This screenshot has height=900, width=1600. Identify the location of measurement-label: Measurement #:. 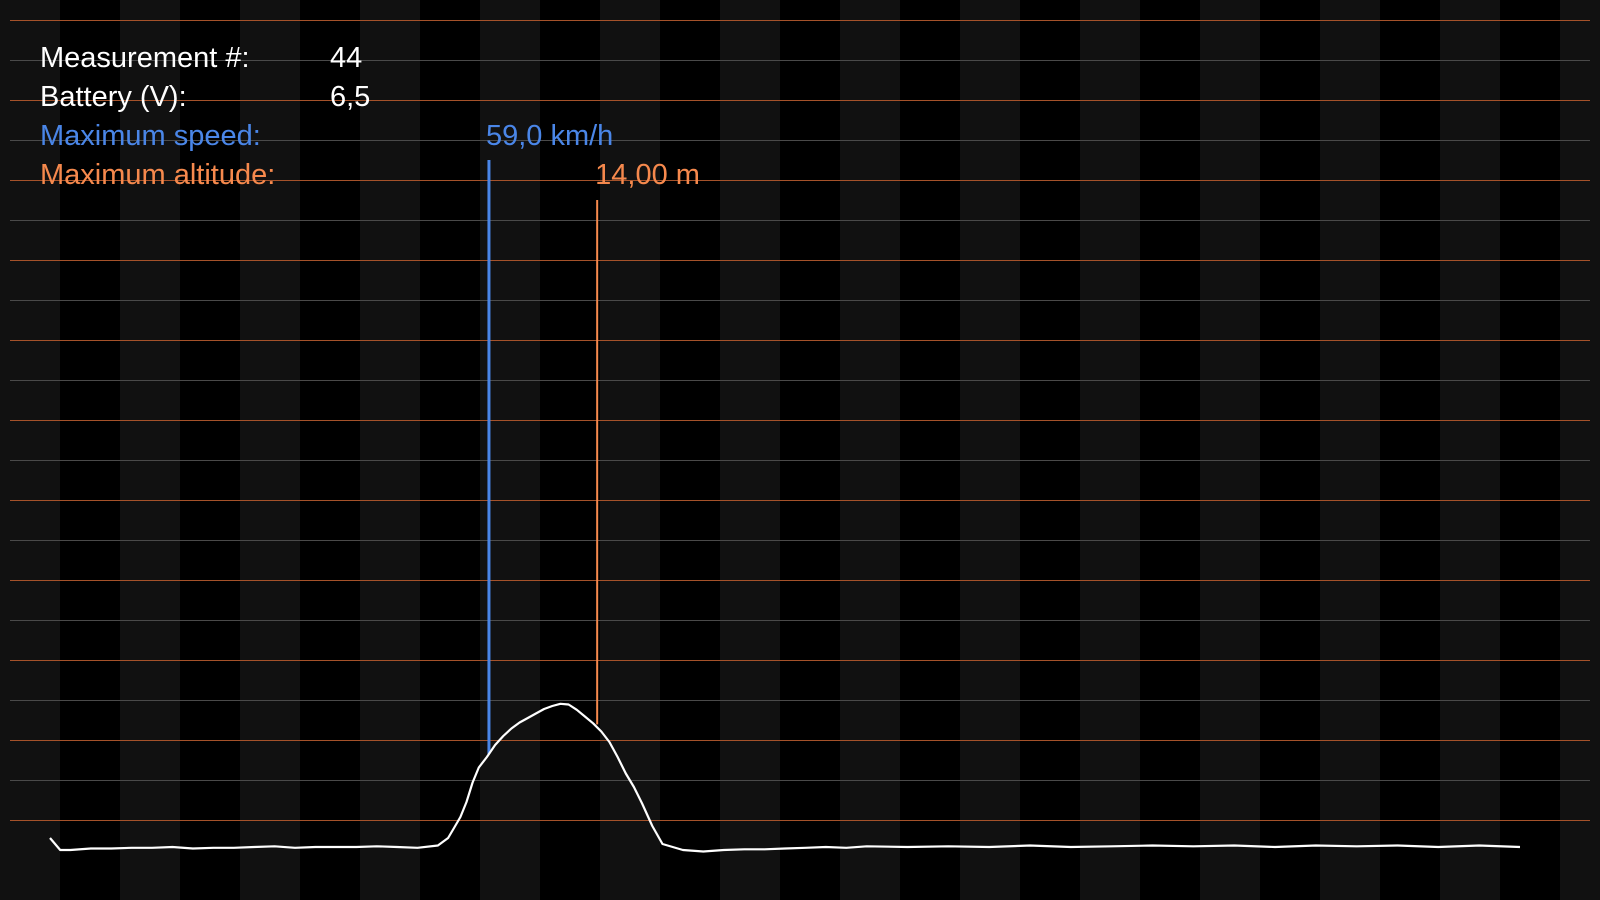
(145, 58).